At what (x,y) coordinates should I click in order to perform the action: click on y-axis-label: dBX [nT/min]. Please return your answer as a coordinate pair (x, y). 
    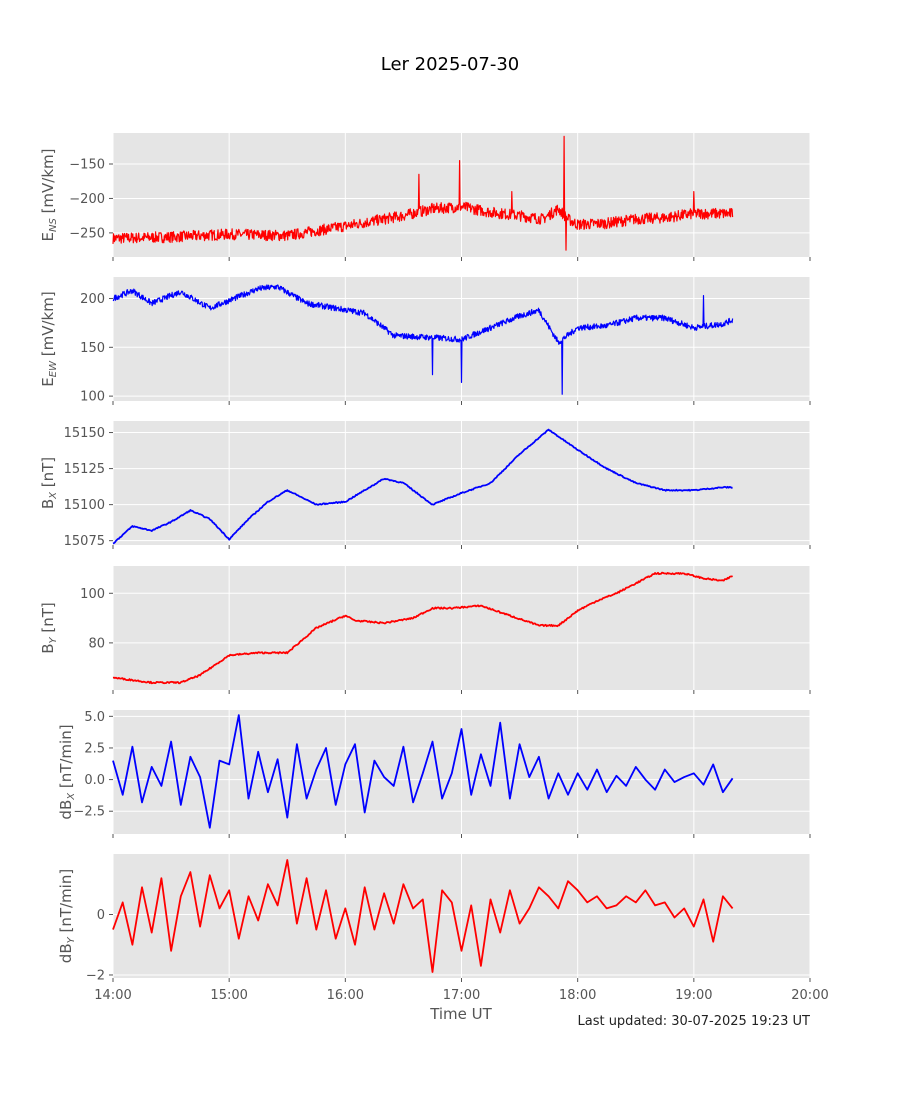
    Looking at the image, I should click on (67, 771).